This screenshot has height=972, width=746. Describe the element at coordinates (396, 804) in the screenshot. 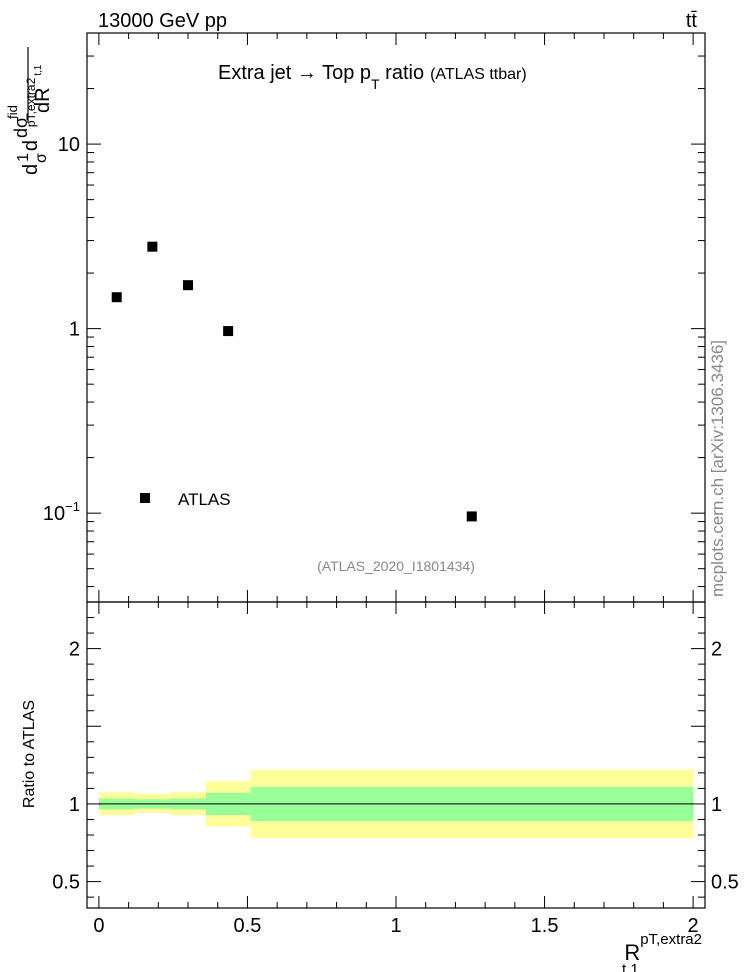

I see `ratio-bands` at that location.